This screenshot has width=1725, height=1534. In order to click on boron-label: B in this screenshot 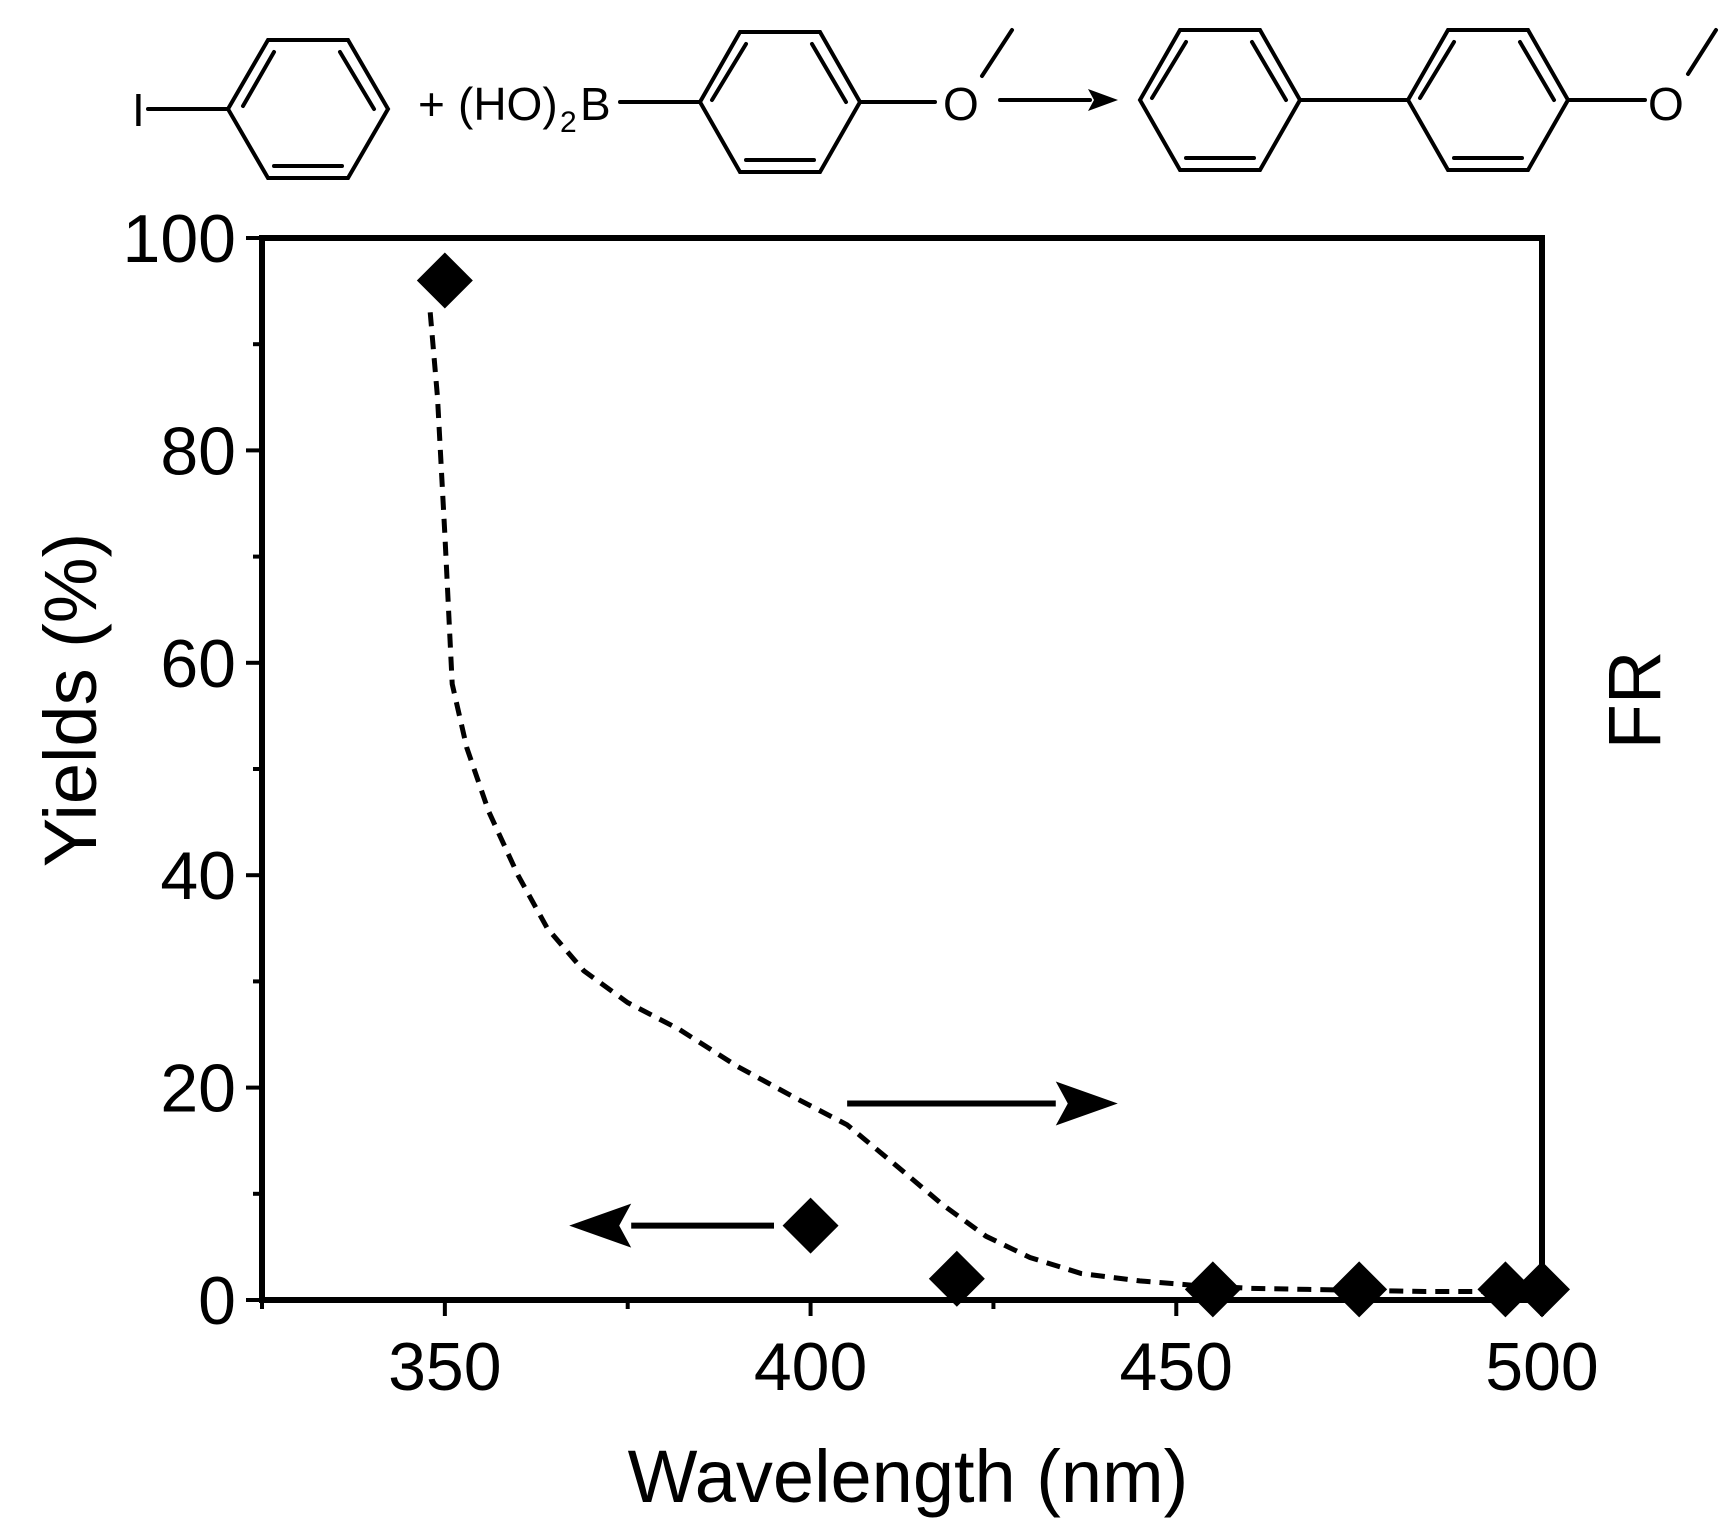, I will do `click(595, 104)`.